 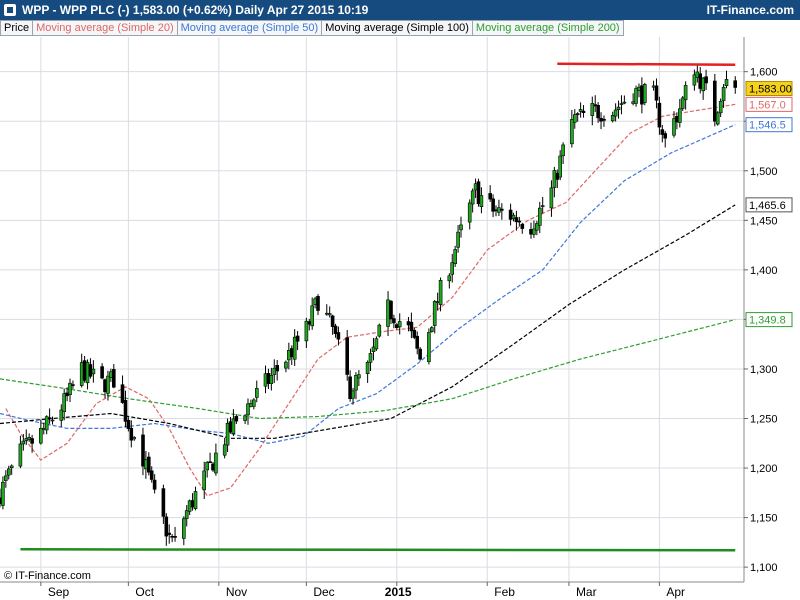 I want to click on legend-ma100: Moving average (Simple 100), so click(x=397, y=28).